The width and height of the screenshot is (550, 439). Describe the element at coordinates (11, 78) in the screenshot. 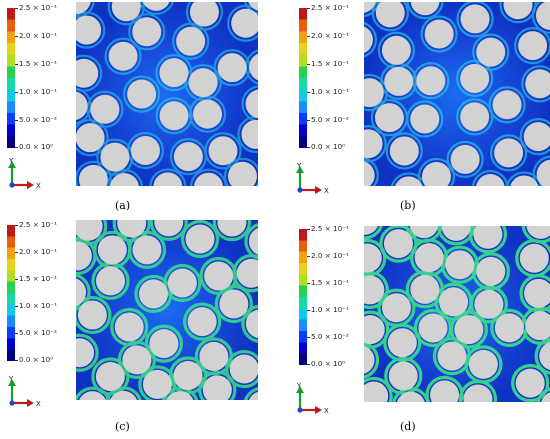

I see `colorbar-scale` at that location.